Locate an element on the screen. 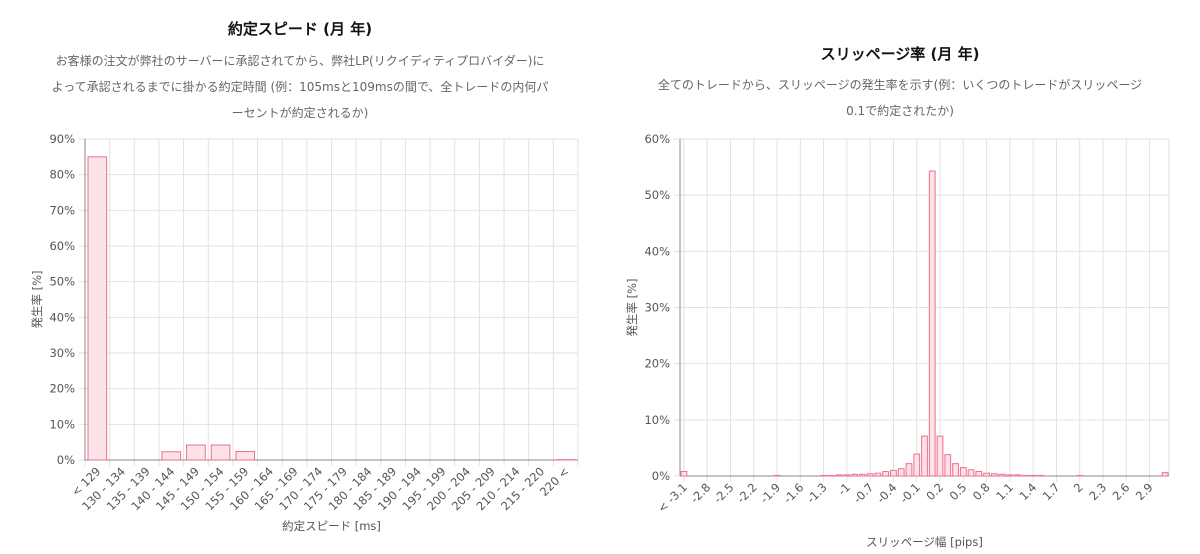 The width and height of the screenshot is (1200, 554). slippage-x-tick-label: 1.7 is located at coordinates (1051, 491).